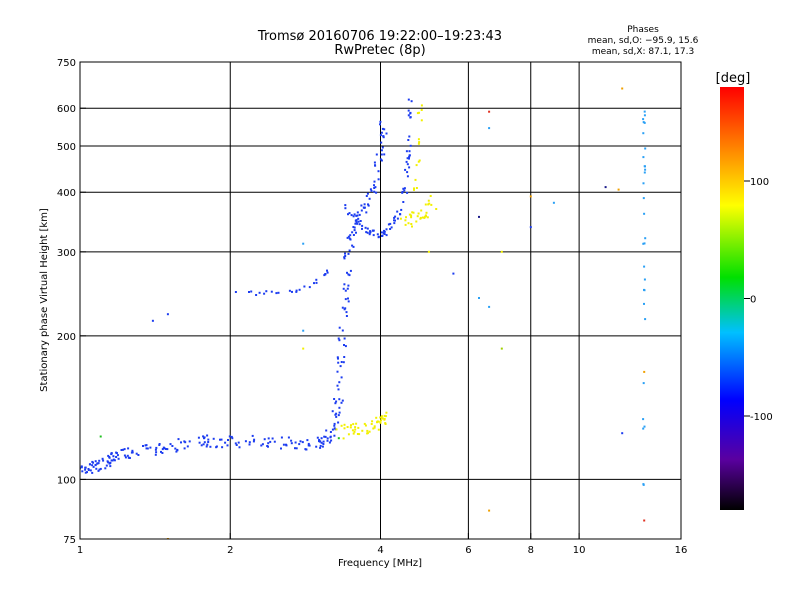 Image resolution: width=800 pixels, height=600 pixels. What do you see at coordinates (380, 550) in the screenshot?
I see `x-tick-label: 4` at bounding box center [380, 550].